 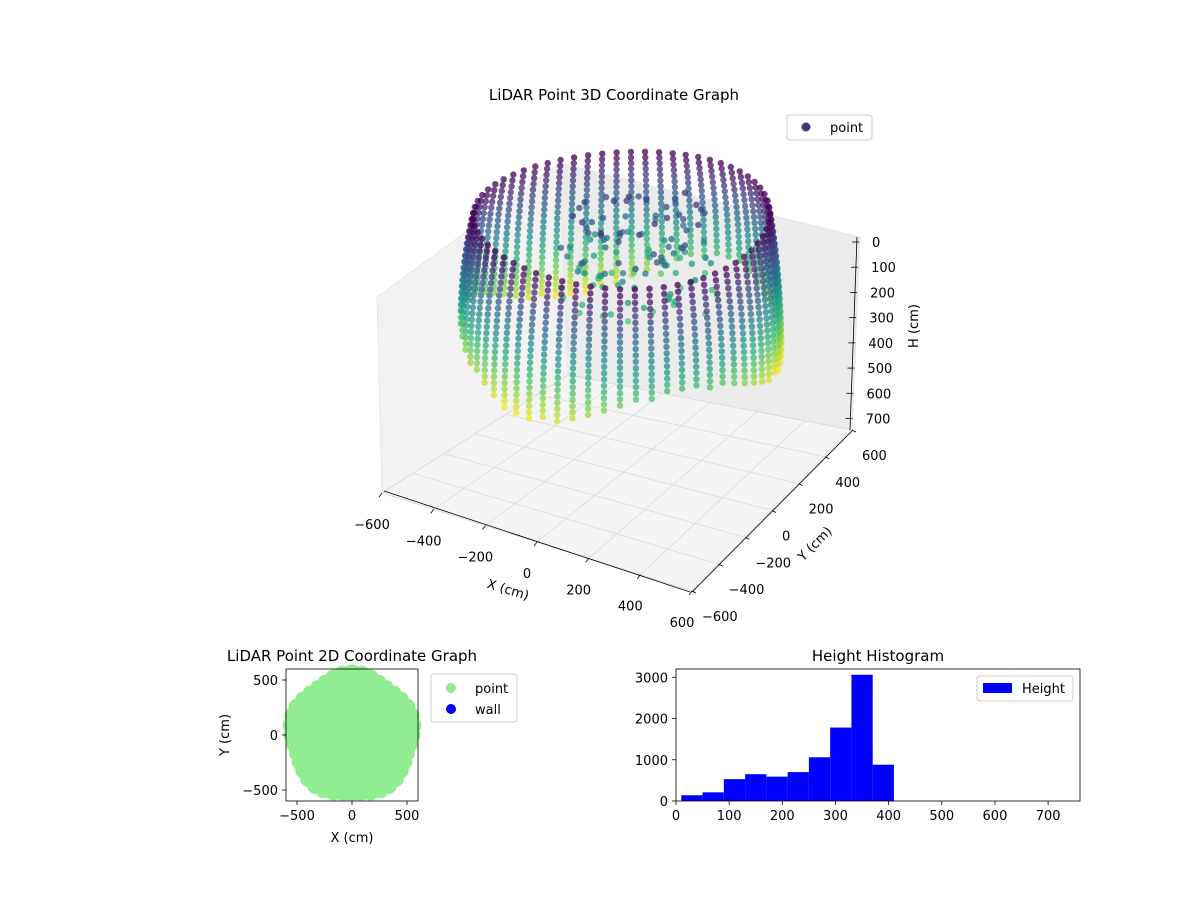 What do you see at coordinates (651, 678) in the screenshot?
I see `y-tick-label-histogram: 3000` at bounding box center [651, 678].